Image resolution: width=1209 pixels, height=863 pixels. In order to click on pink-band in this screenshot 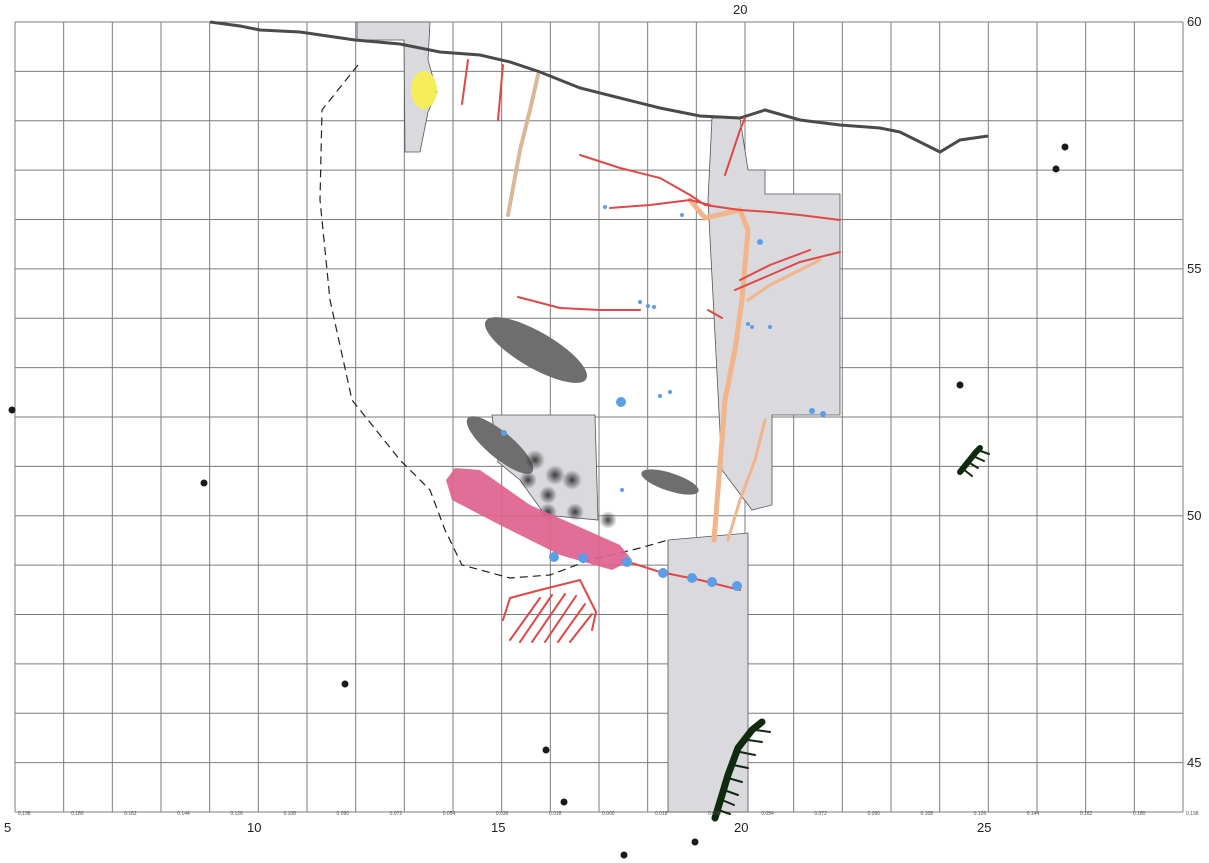, I will do `click(539, 519)`.